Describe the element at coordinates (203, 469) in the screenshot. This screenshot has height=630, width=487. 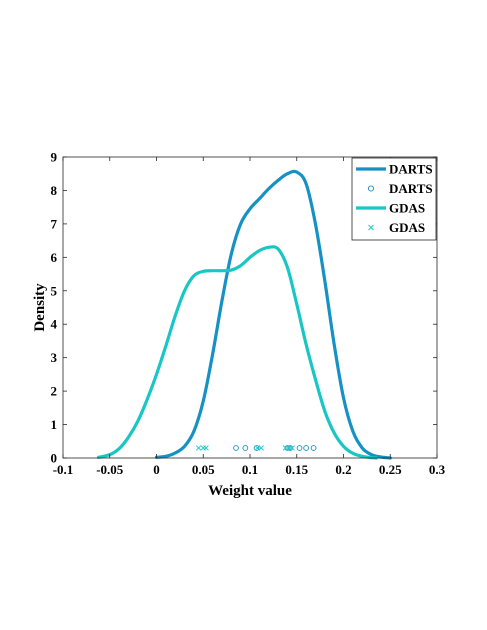
I see `x-tick-label: 0.05` at that location.